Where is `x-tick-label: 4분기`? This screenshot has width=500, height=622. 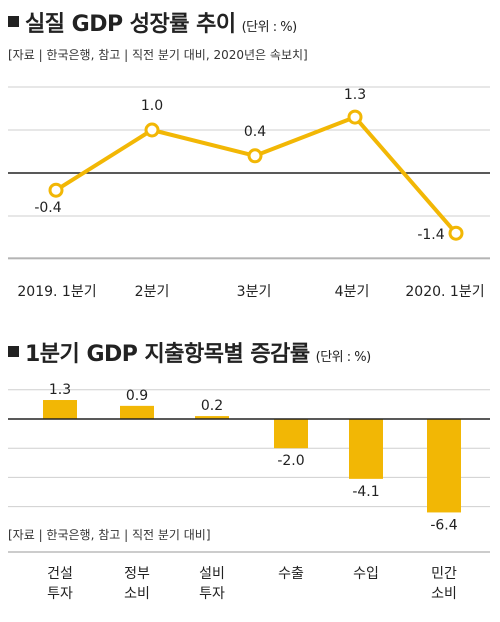
x-tick-label: 4분기 is located at coordinates (352, 292).